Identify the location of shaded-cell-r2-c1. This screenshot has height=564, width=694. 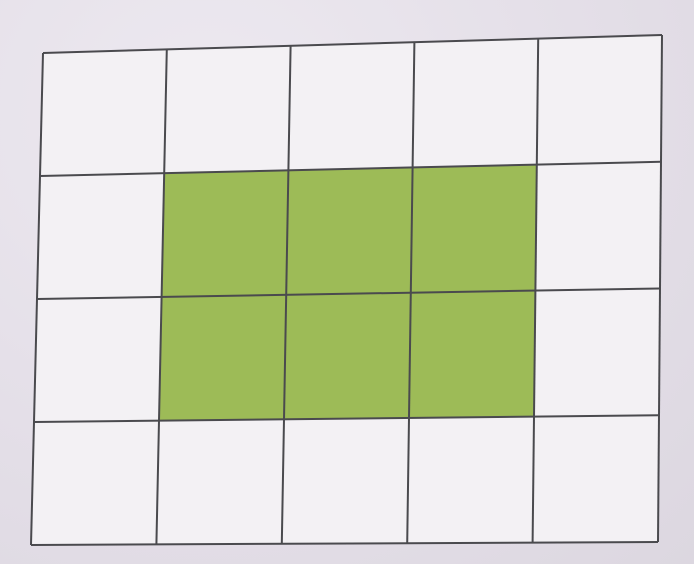
(223, 357).